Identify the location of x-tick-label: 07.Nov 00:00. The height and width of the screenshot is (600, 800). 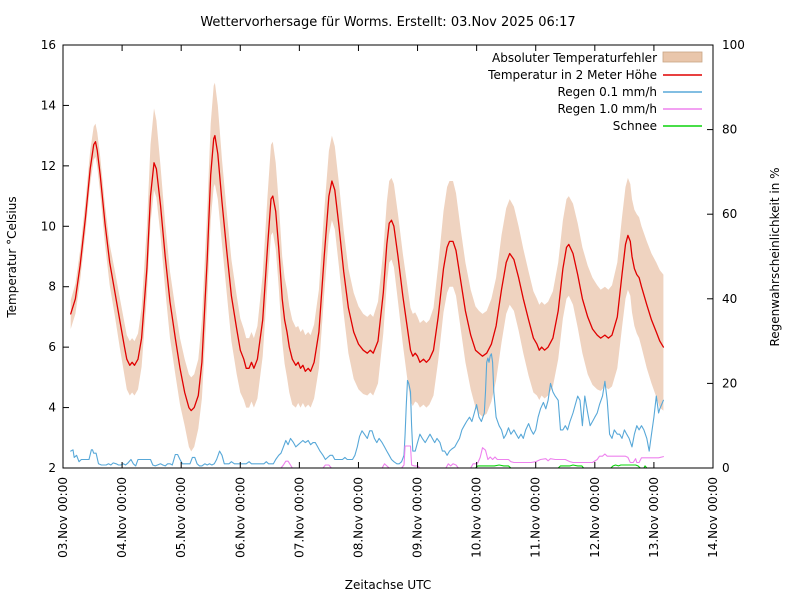
(299, 517).